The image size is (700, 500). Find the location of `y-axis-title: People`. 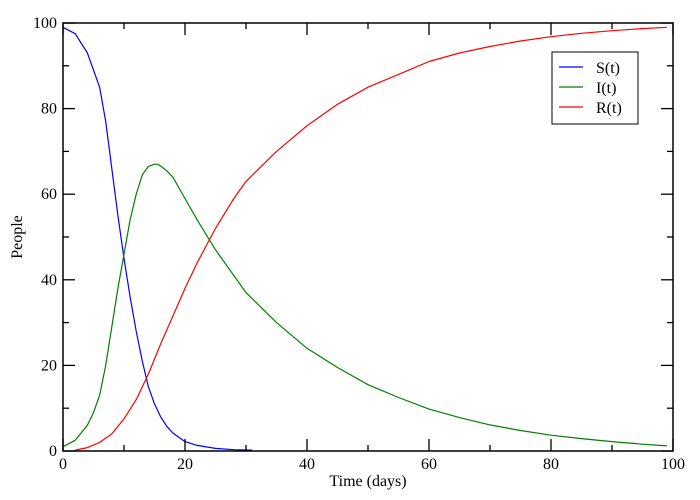

y-axis-title: People is located at coordinates (17, 237).